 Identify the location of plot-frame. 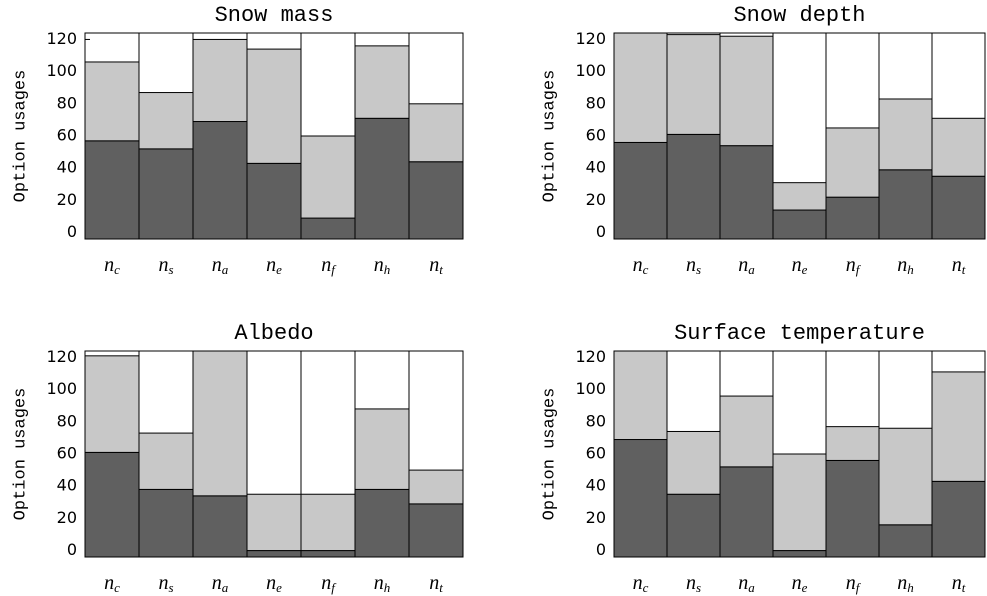
(799, 454).